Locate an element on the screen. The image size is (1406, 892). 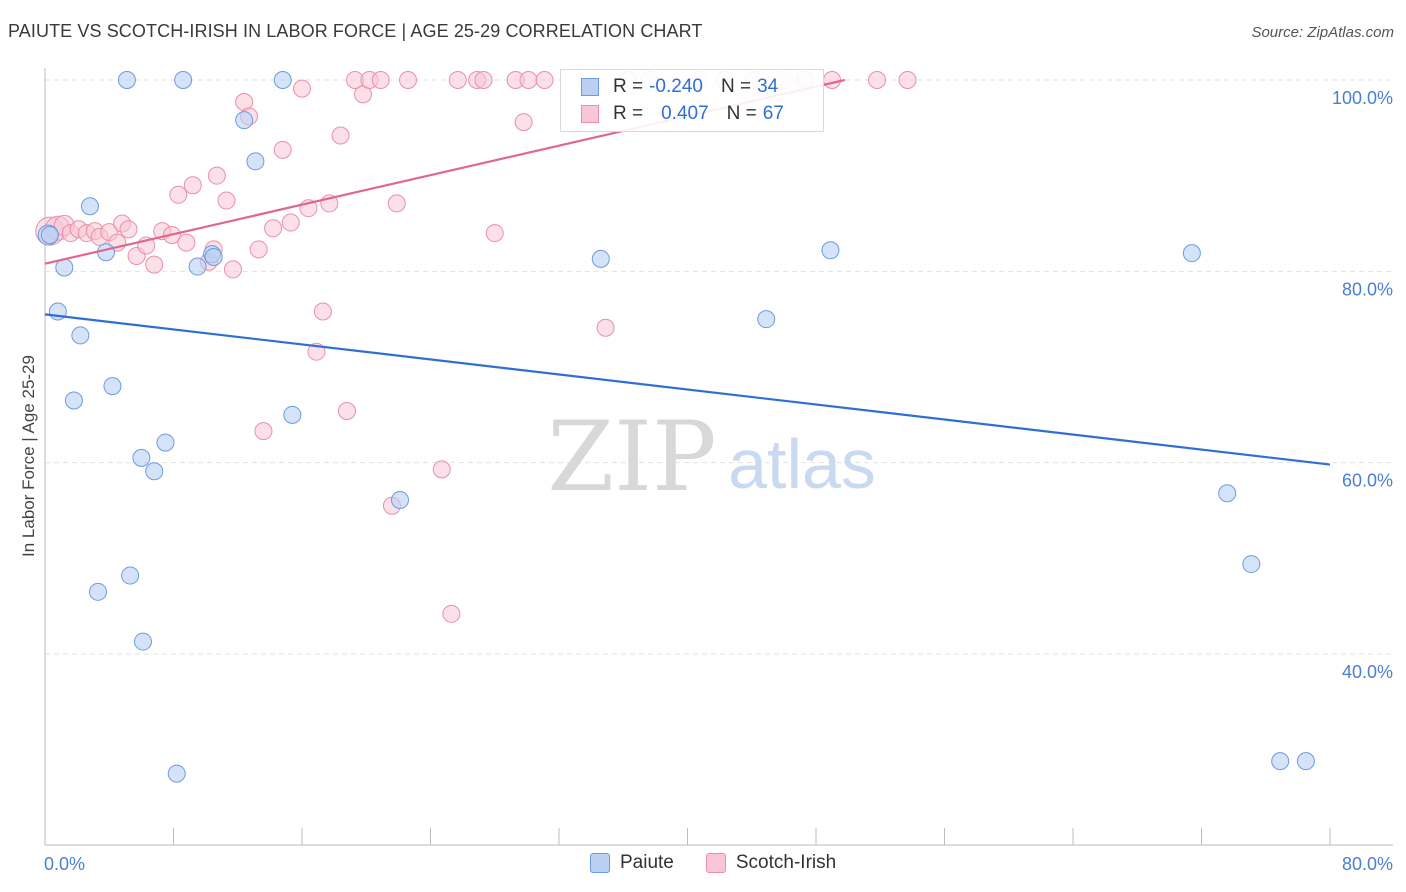
scotch-irish-legend-label: Scotch-Irish is located at coordinates (786, 862).